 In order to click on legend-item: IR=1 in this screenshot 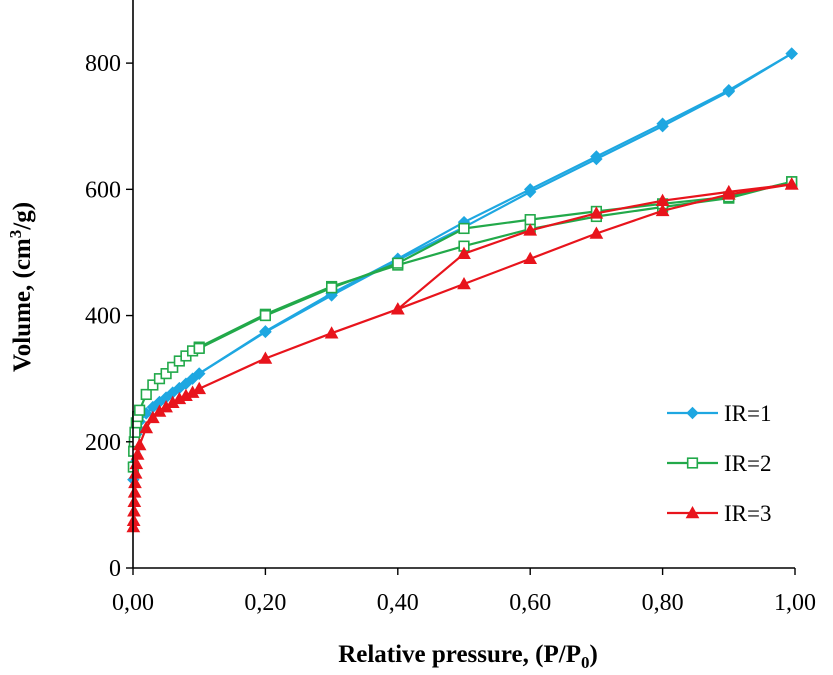, I will do `click(719, 413)`.